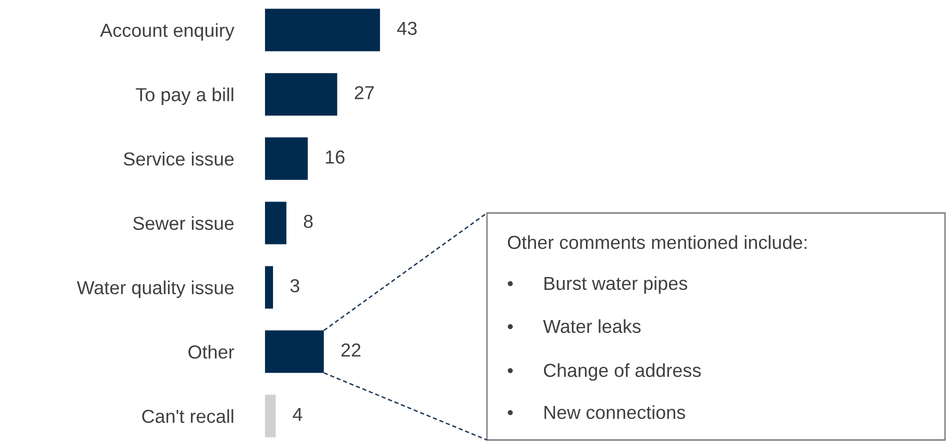 Image resolution: width=950 pixels, height=445 pixels. What do you see at coordinates (574, 326) in the screenshot?
I see `text: • Water leaks` at bounding box center [574, 326].